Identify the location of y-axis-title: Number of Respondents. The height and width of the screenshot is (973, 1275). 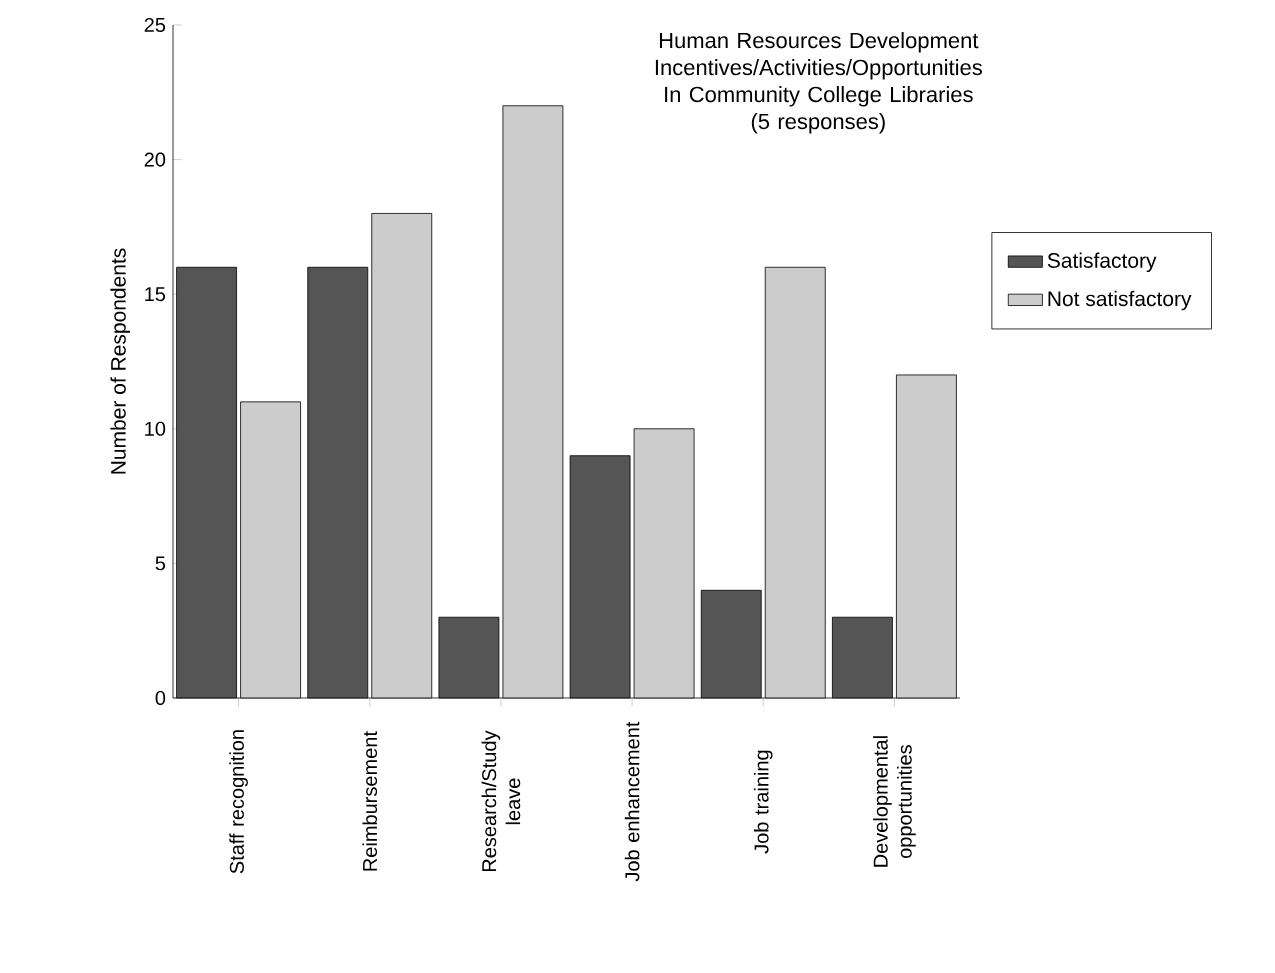
(120, 361).